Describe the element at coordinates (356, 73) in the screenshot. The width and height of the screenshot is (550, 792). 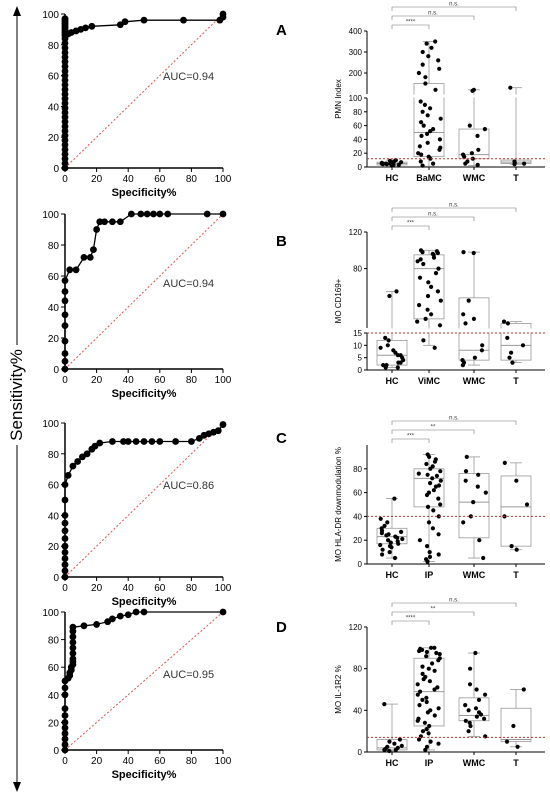
I see `dot-y-tick-label: 200` at that location.